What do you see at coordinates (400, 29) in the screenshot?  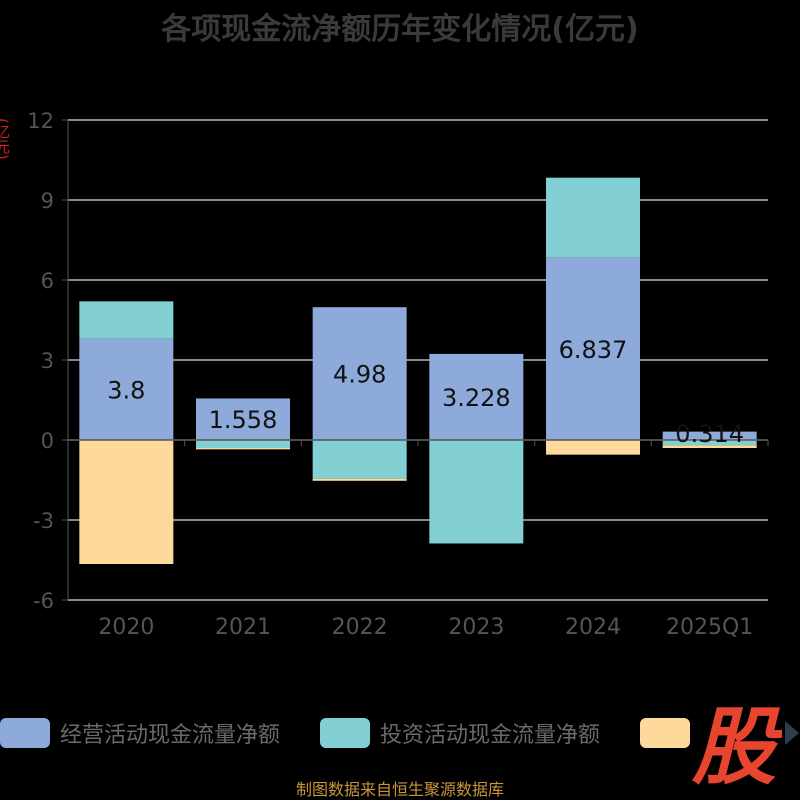 I see `chart-title: 各项现金流净额历年变化情况(亿元)` at bounding box center [400, 29].